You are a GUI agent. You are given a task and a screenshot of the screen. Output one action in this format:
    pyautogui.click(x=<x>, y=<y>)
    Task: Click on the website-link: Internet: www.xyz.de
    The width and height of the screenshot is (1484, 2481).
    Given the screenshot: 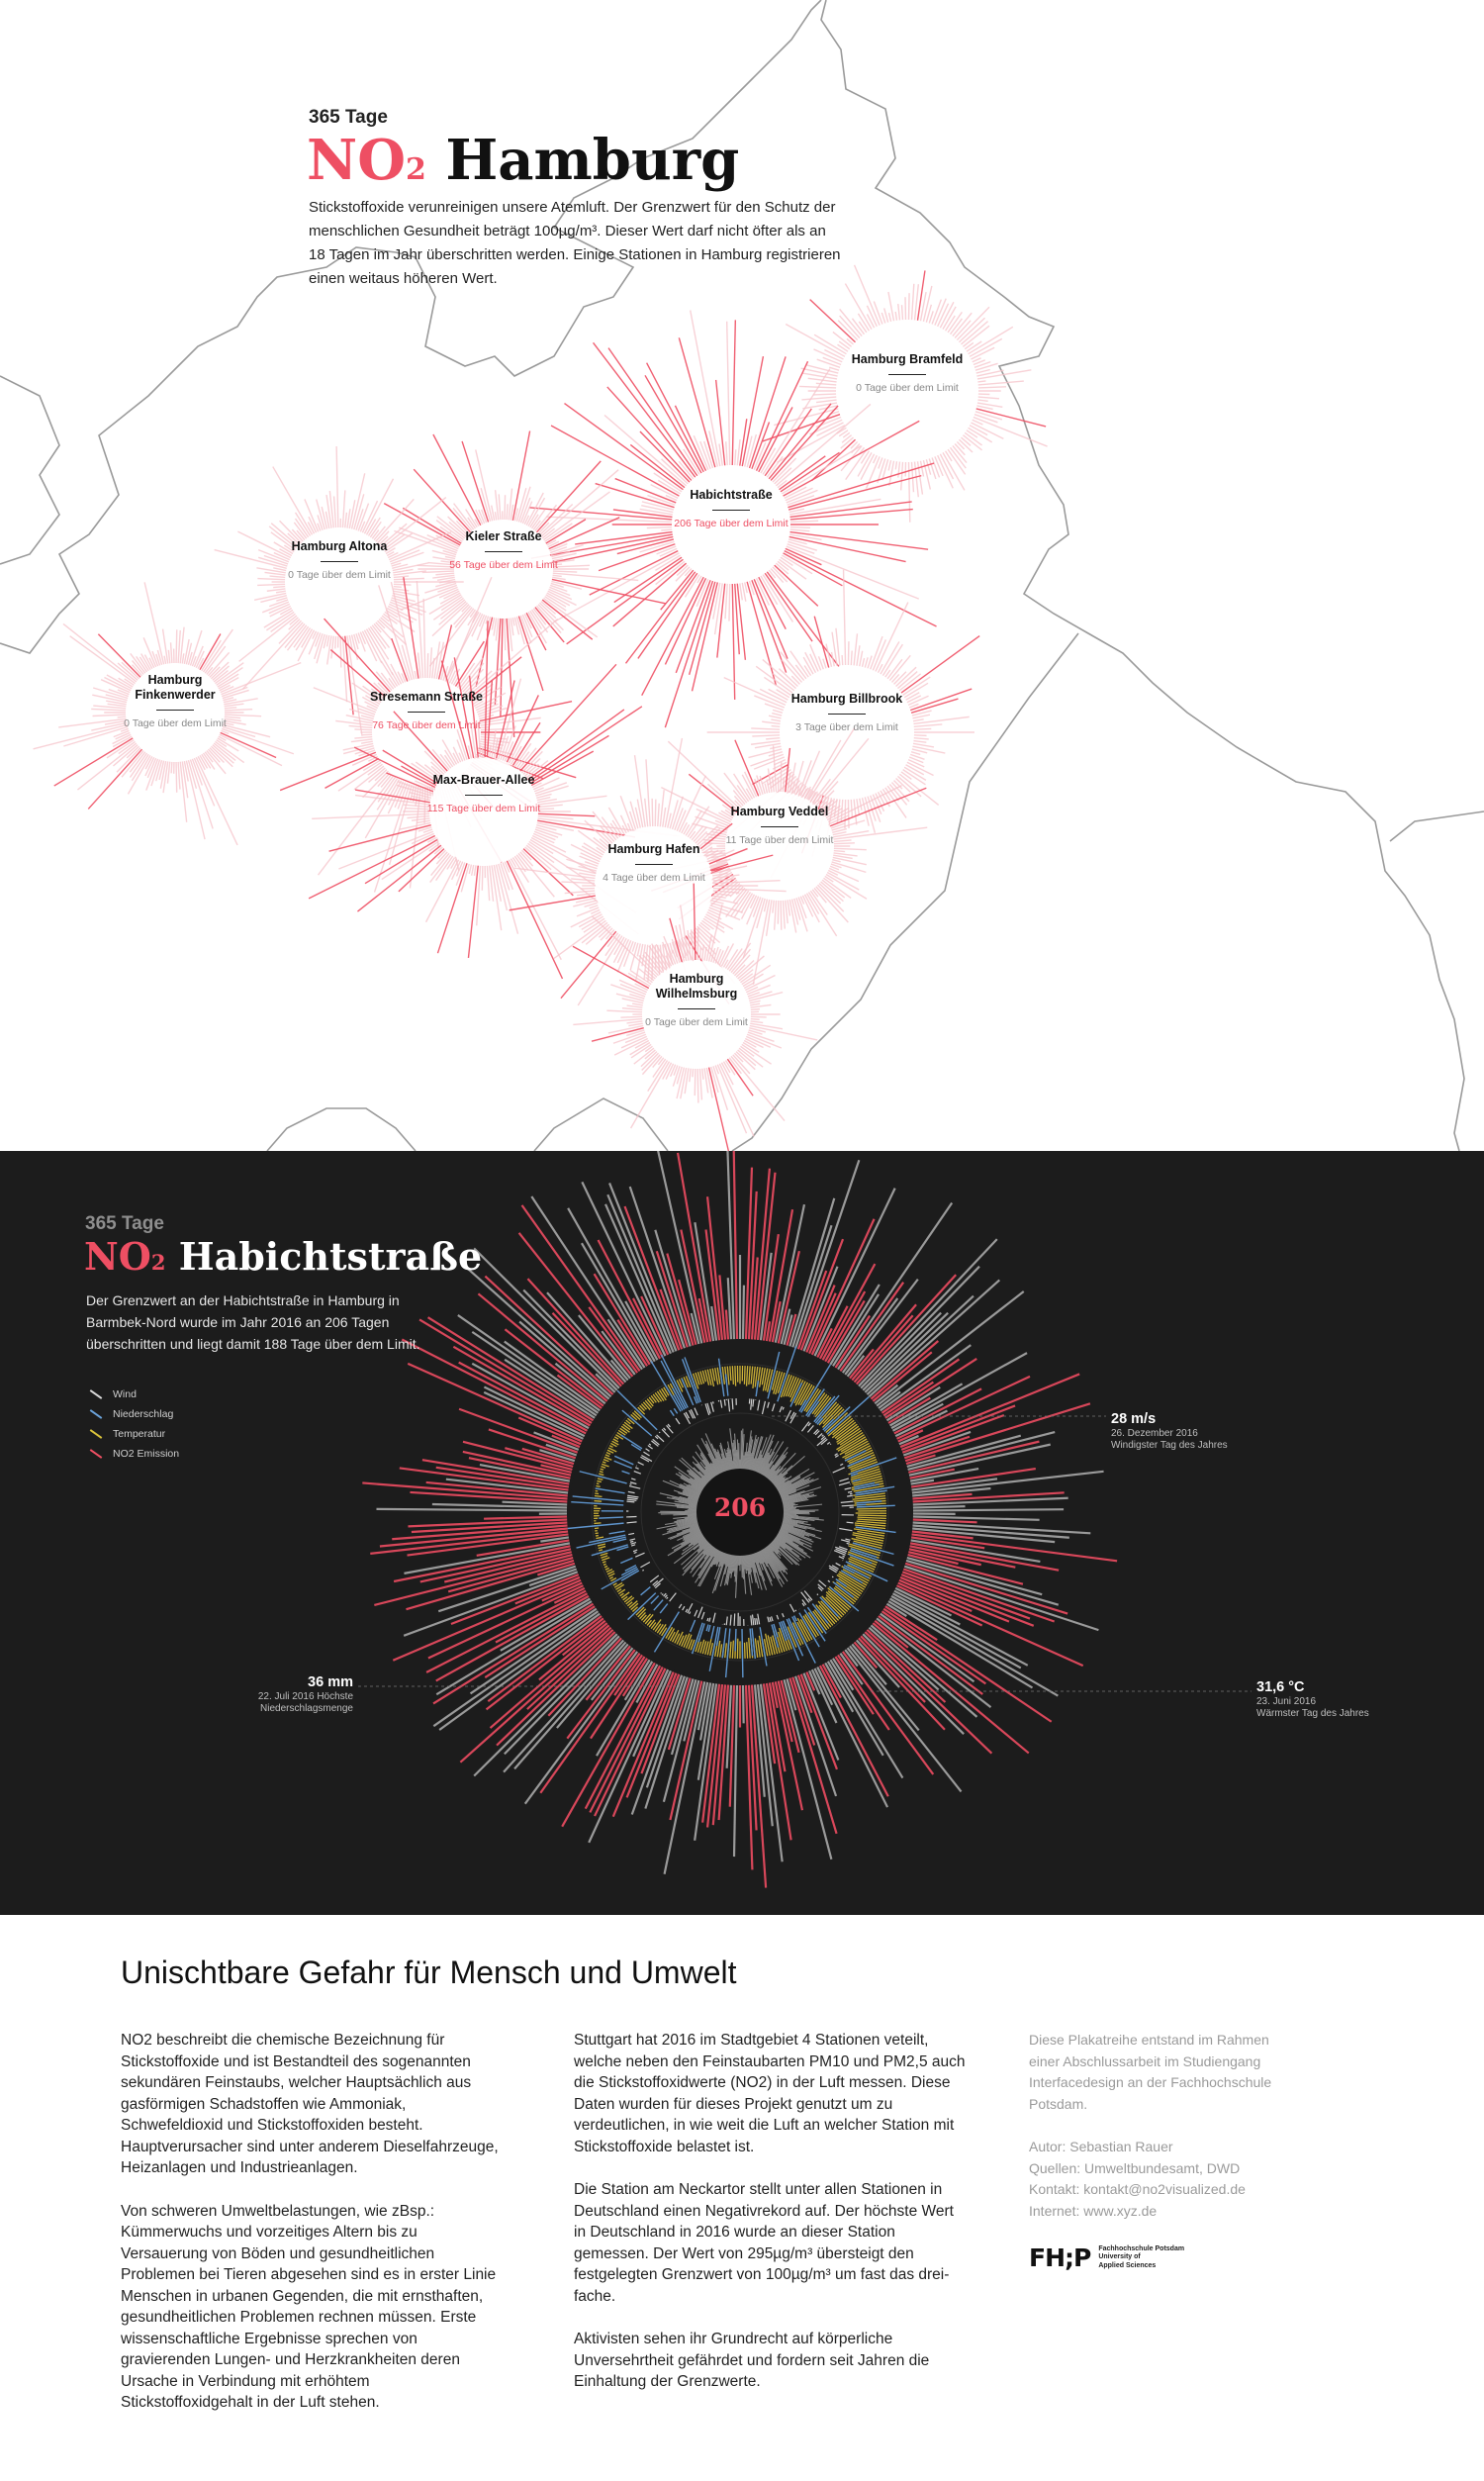 What is the action you would take?
    pyautogui.click(x=1093, y=2210)
    